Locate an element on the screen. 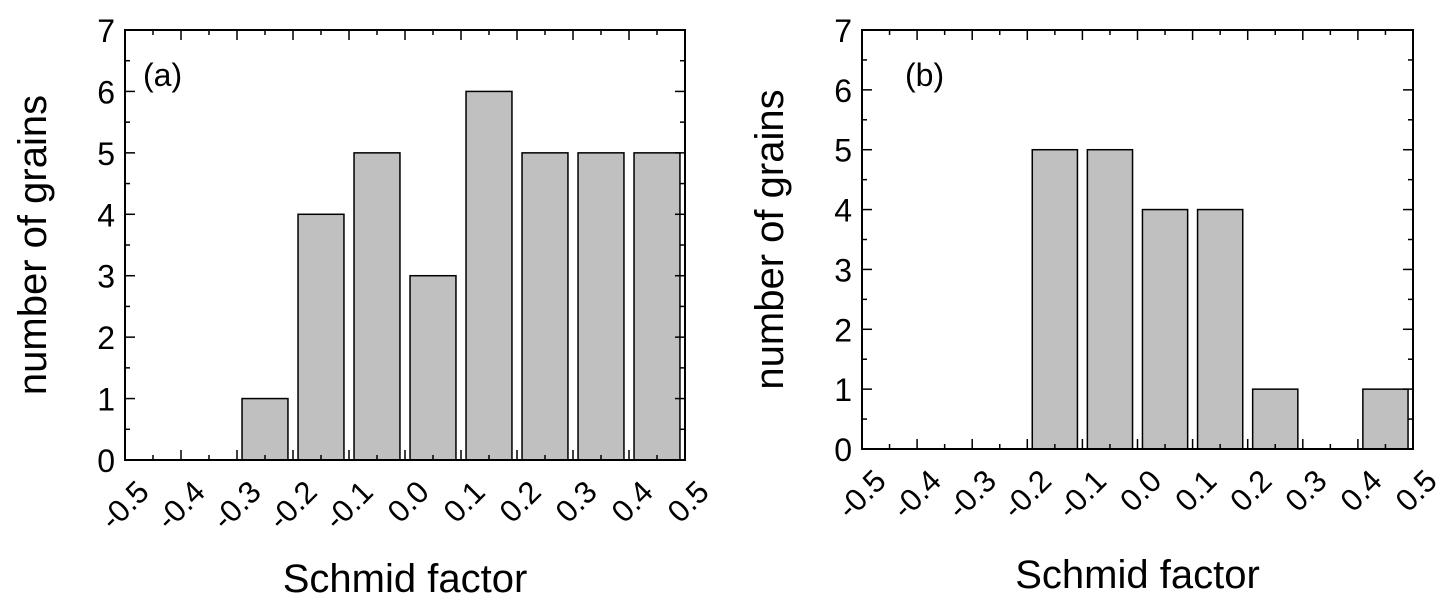 The width and height of the screenshot is (1452, 602). bars is located at coordinates (1220, 299).